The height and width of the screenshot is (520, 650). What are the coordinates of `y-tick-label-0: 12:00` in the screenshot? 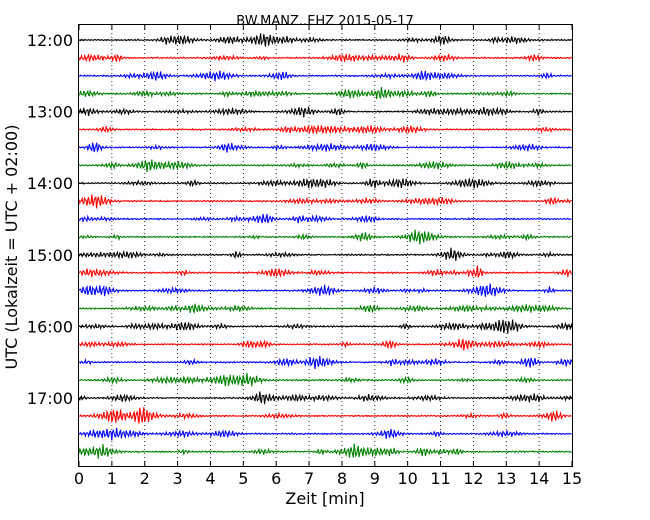 It's located at (50, 40).